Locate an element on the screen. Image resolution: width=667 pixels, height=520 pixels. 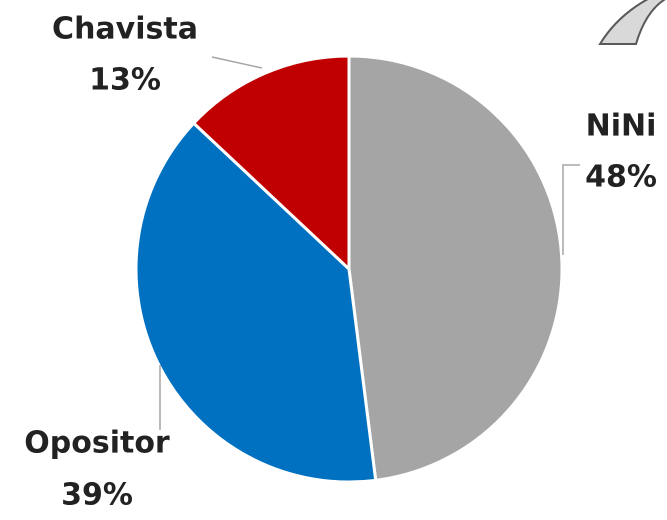
category-label: Chavista is located at coordinates (125, 29).